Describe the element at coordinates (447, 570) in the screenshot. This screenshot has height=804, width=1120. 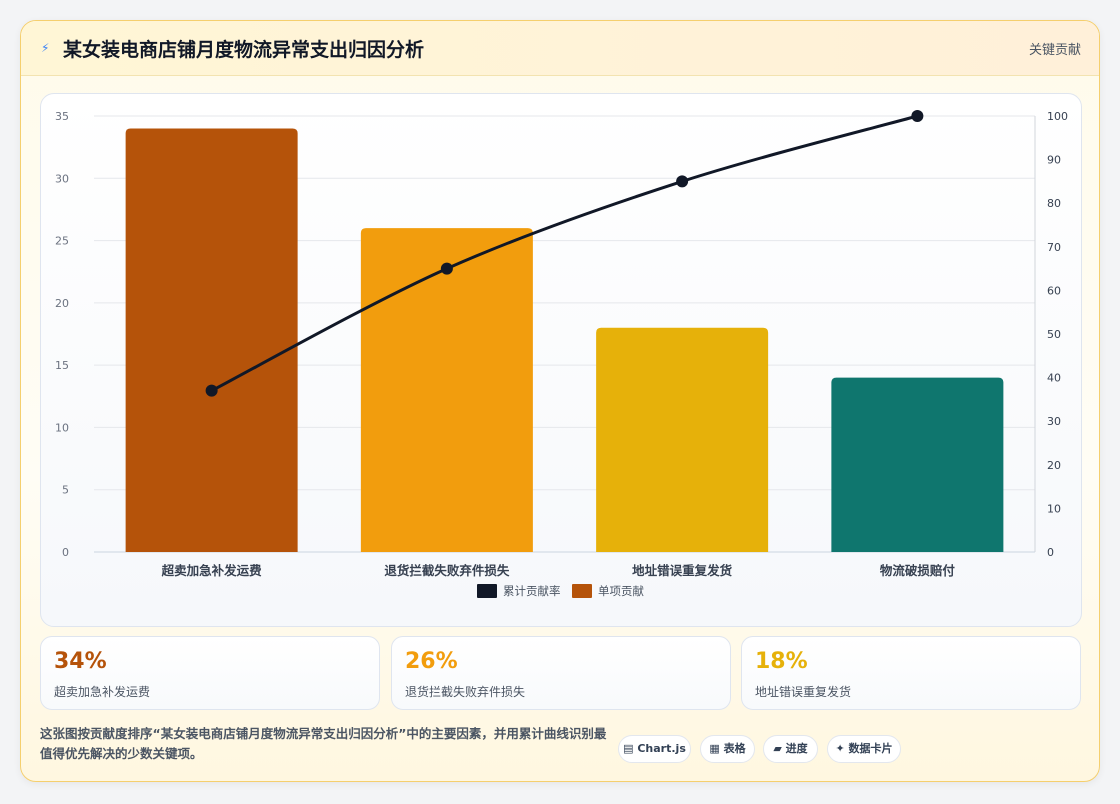
I see `x-tick-label: 退货拦截失败弃件损失` at that location.